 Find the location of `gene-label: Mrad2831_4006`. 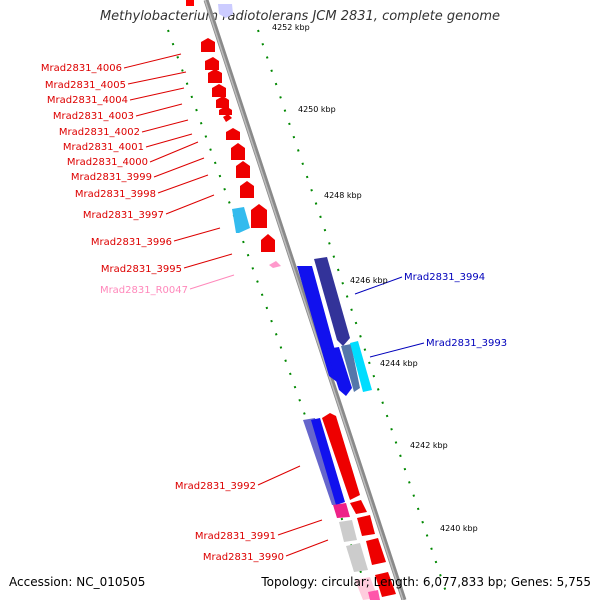

gene-label: Mrad2831_4006 is located at coordinates (81, 68).